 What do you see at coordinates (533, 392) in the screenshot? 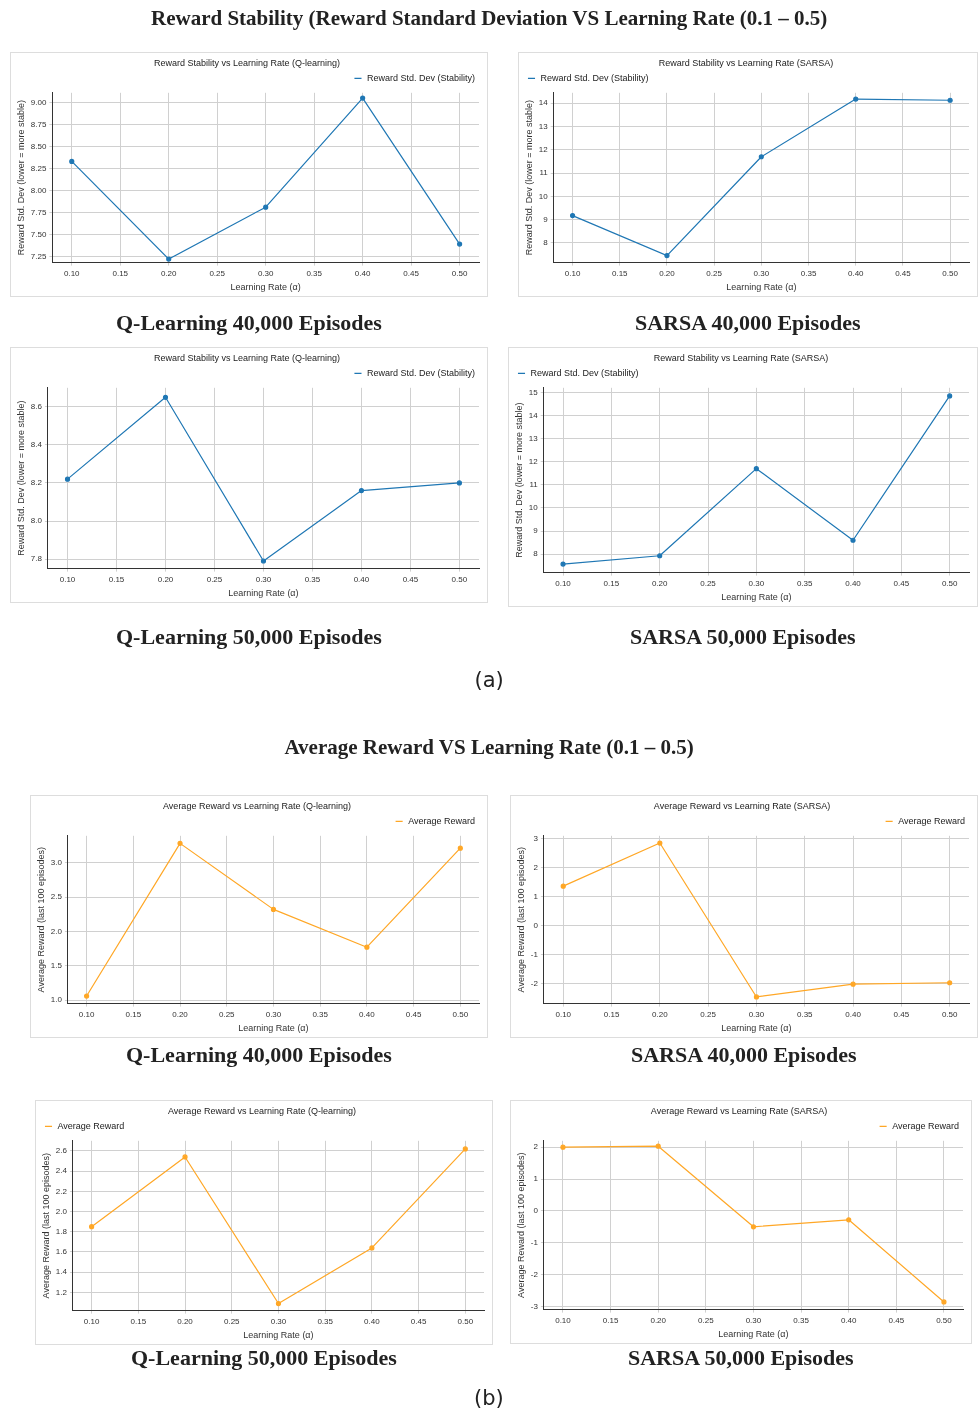
I see `y-tick-label: 15` at bounding box center [533, 392].